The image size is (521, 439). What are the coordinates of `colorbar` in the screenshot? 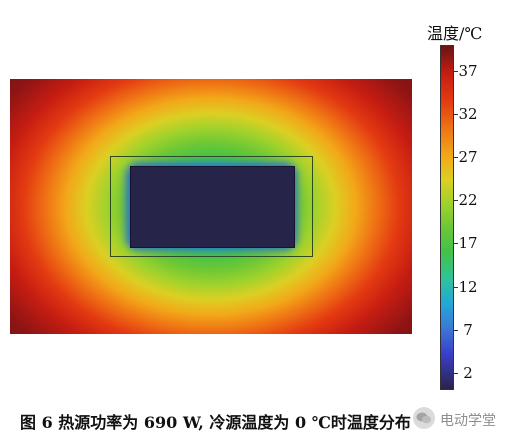 It's located at (447, 217).